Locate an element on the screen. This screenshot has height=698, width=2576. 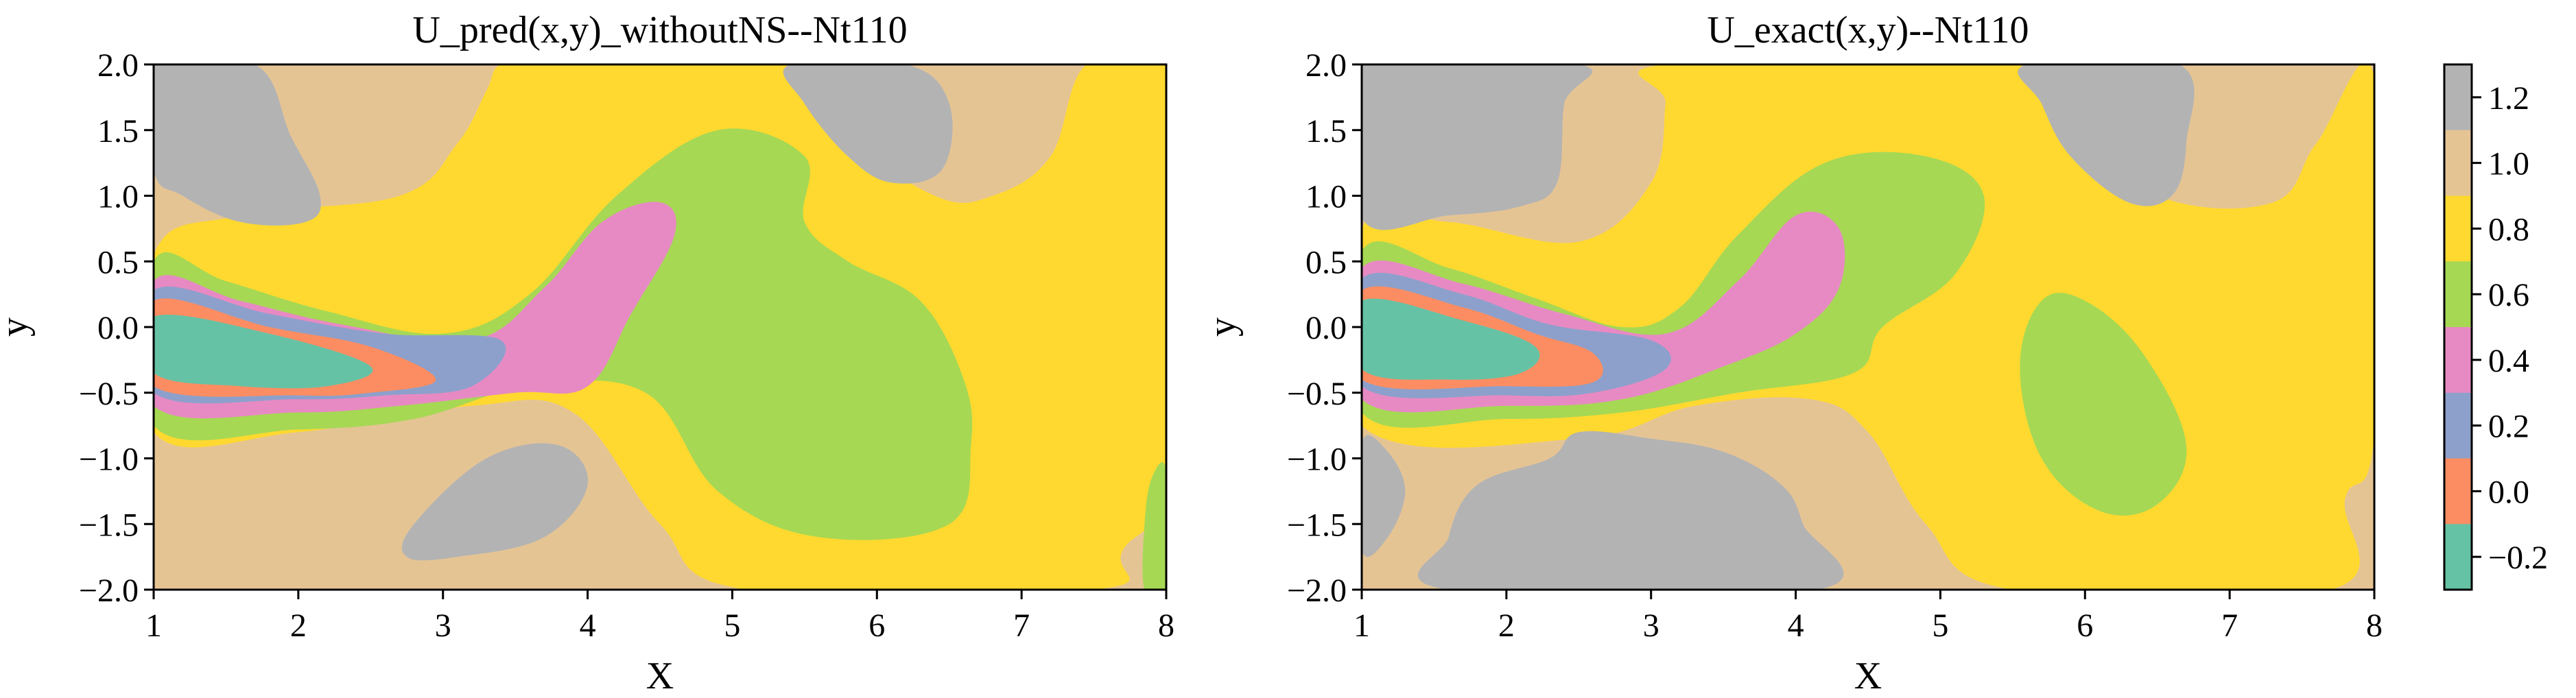
colorbar-tick-label: 1.0 is located at coordinates (2508, 164).